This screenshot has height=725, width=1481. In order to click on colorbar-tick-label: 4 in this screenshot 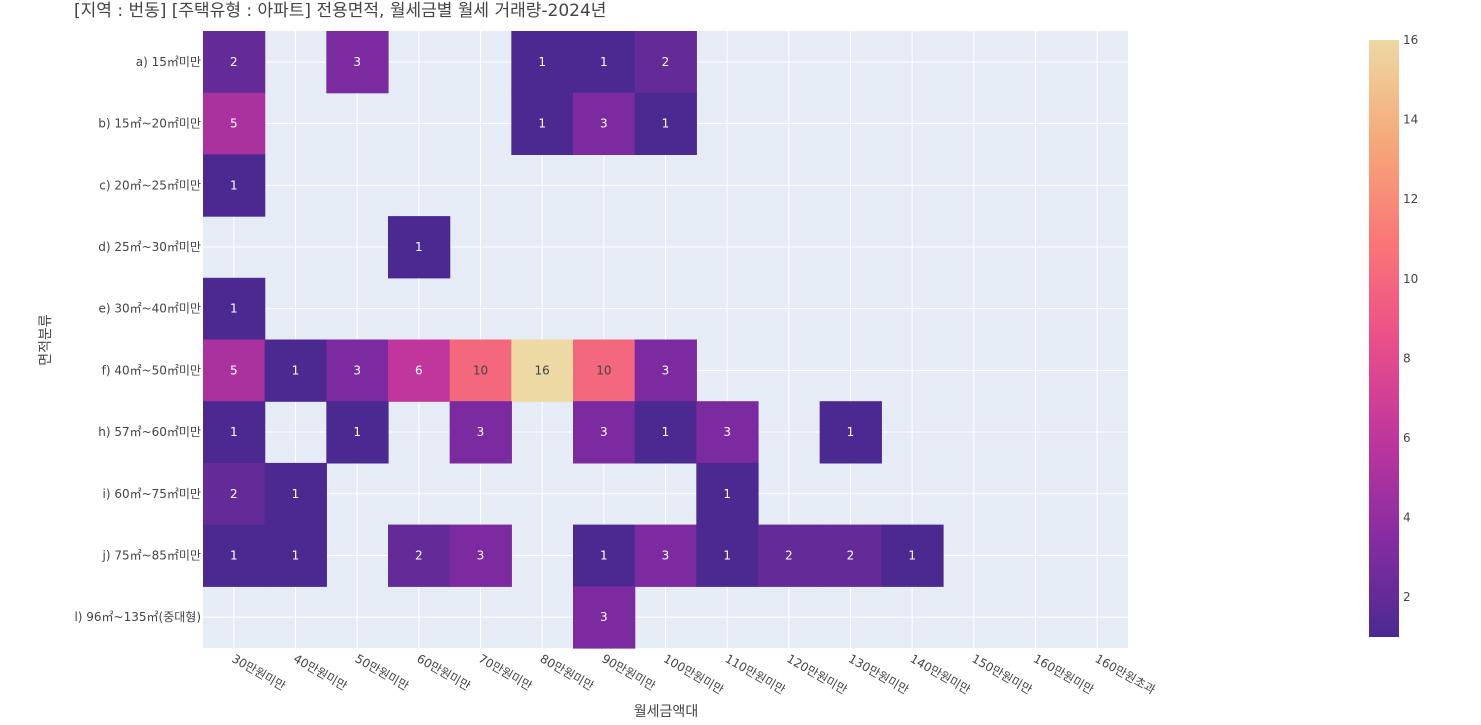, I will do `click(1407, 518)`.